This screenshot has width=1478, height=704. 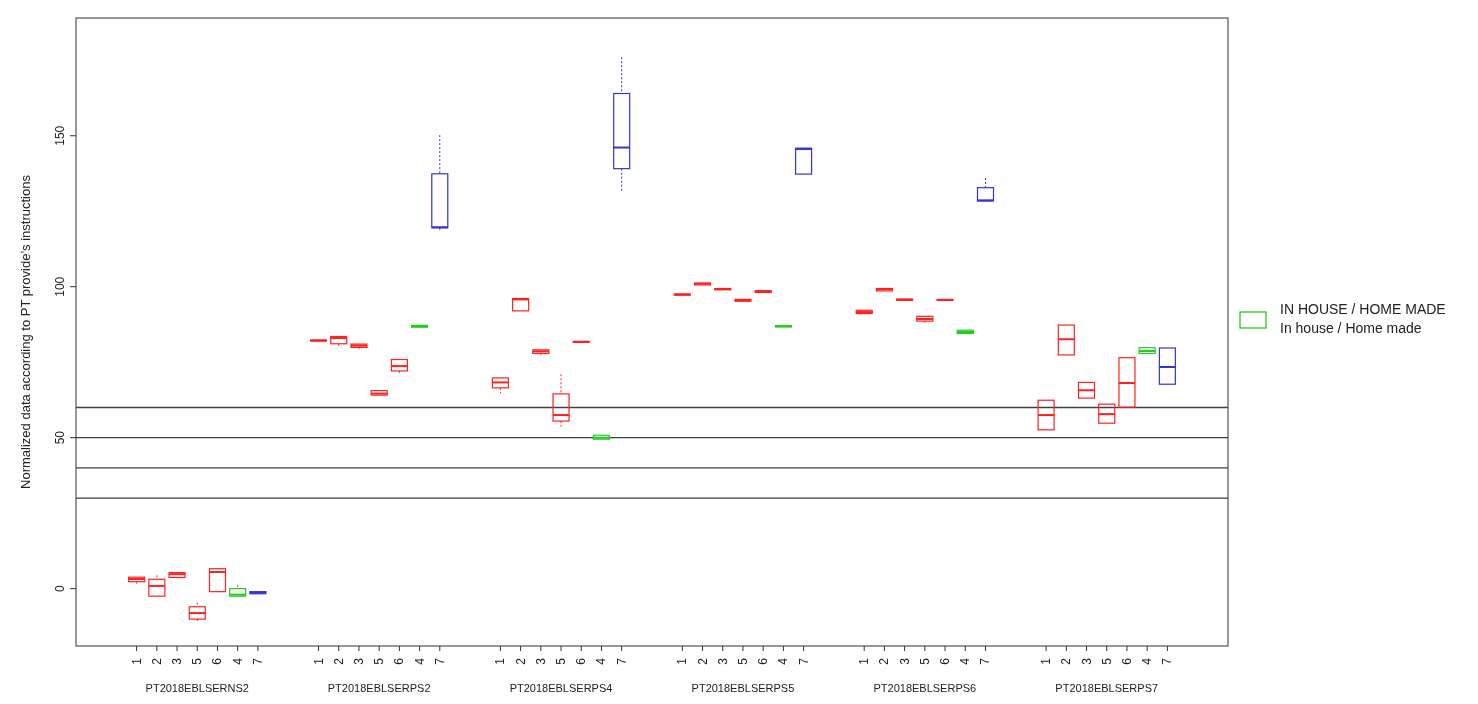 What do you see at coordinates (1363, 318) in the screenshot?
I see `legend-label: IN HOUSE / HOME MADE In house / Home made` at bounding box center [1363, 318].